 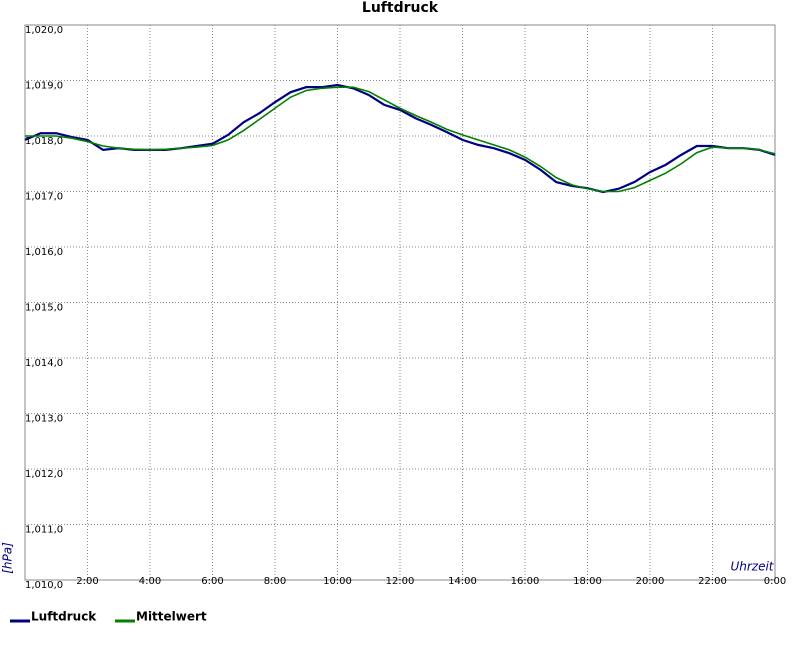 What do you see at coordinates (44, 141) in the screenshot?
I see `y-tick-label: 1,018,0` at bounding box center [44, 141].